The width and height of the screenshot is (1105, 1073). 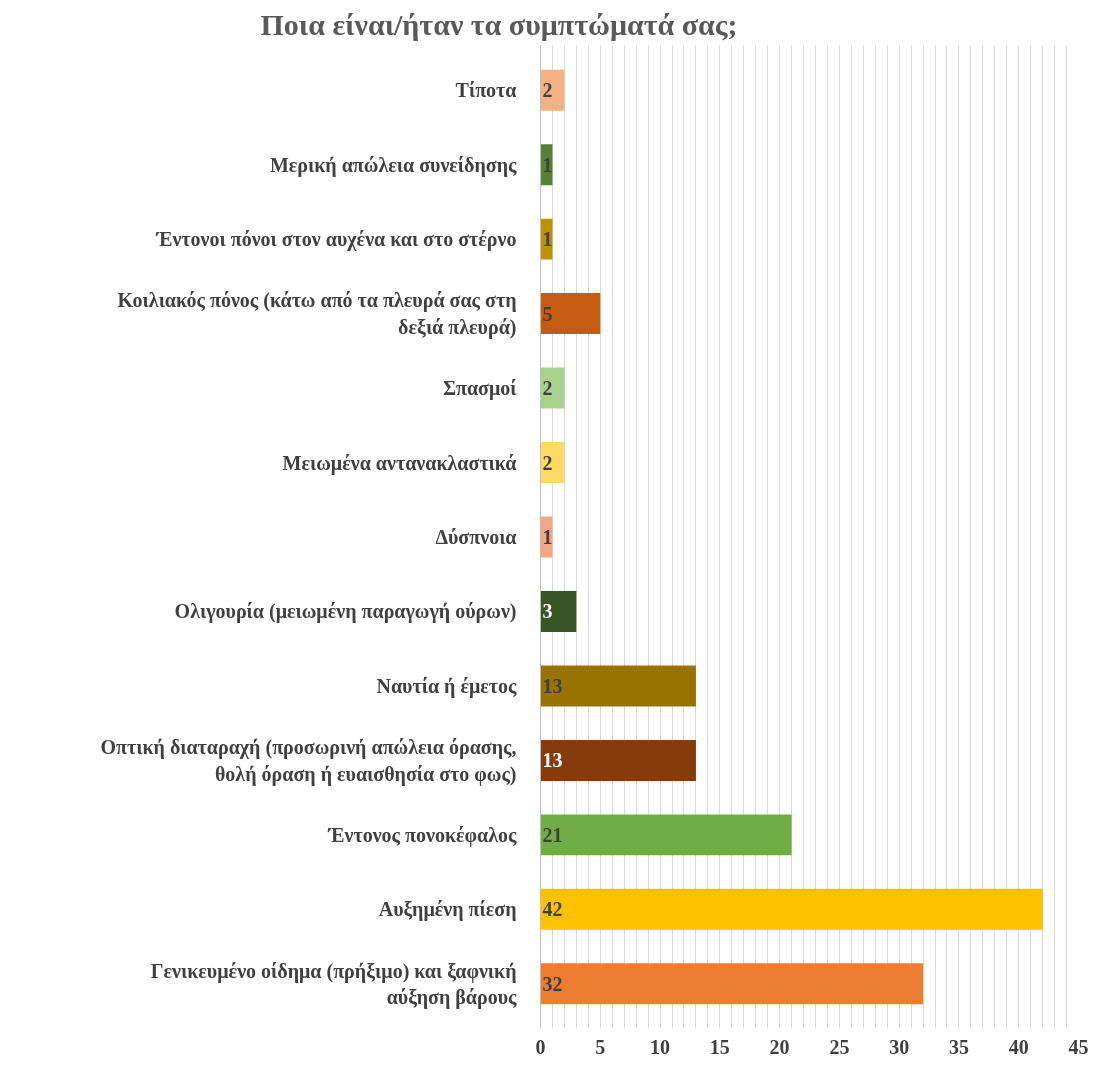 What do you see at coordinates (422, 835) in the screenshot?
I see `y-tick-label: Έντονος πονοκέφαλος` at bounding box center [422, 835].